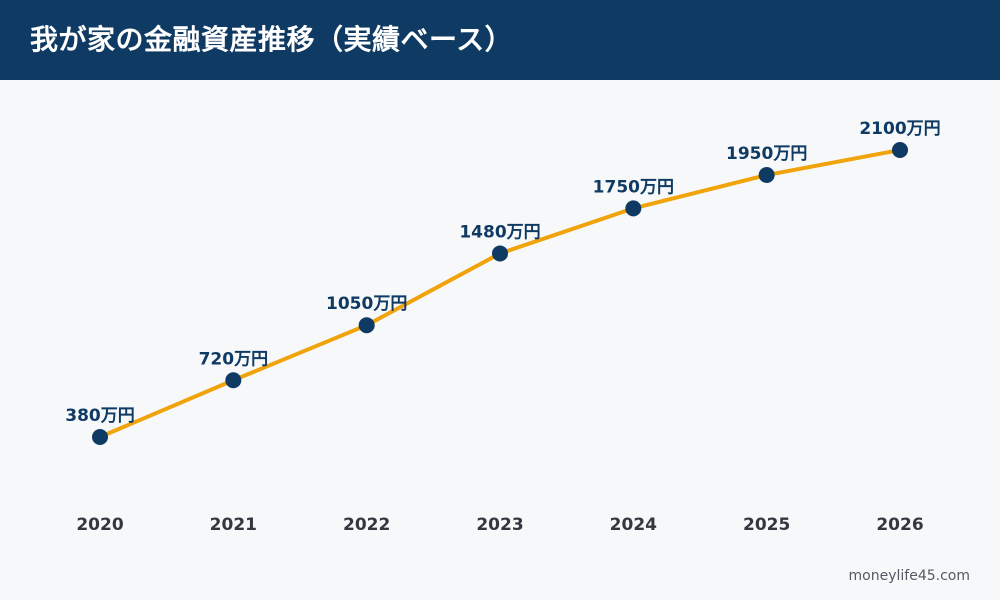 The height and width of the screenshot is (600, 1000). Describe the element at coordinates (99, 525) in the screenshot. I see `x-tick-label-2020: 2020` at that location.